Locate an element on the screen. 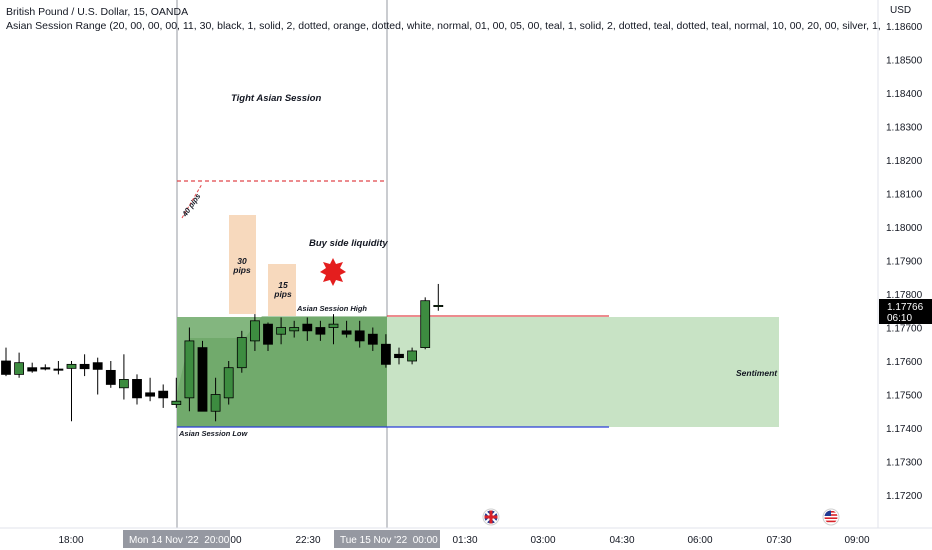  uk-flag-icon is located at coordinates (491, 517).